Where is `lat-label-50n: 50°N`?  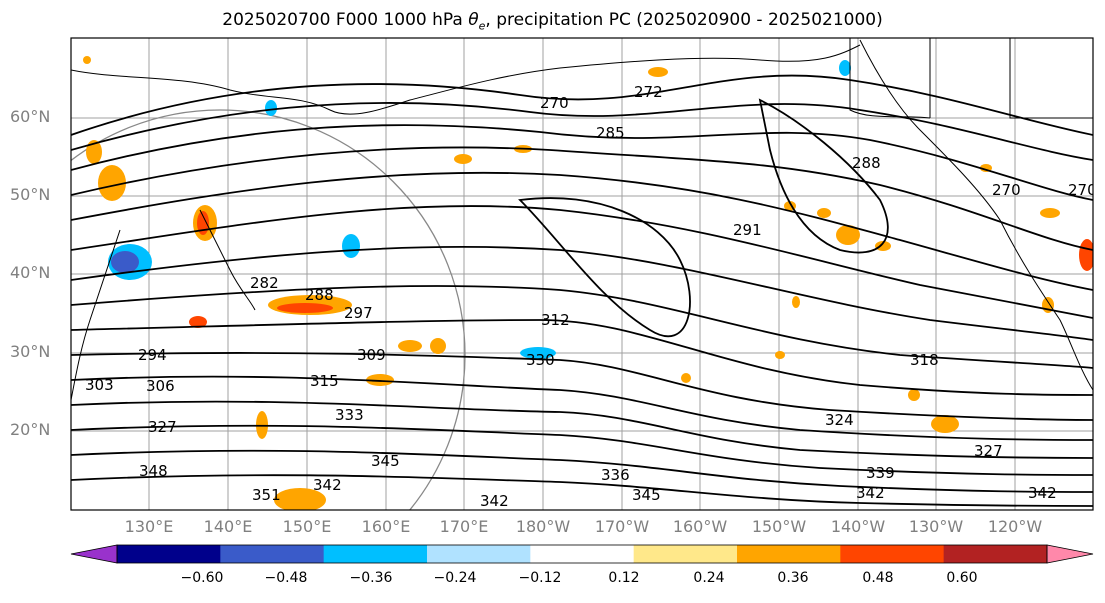 lat-label-50n: 50°N is located at coordinates (30, 194).